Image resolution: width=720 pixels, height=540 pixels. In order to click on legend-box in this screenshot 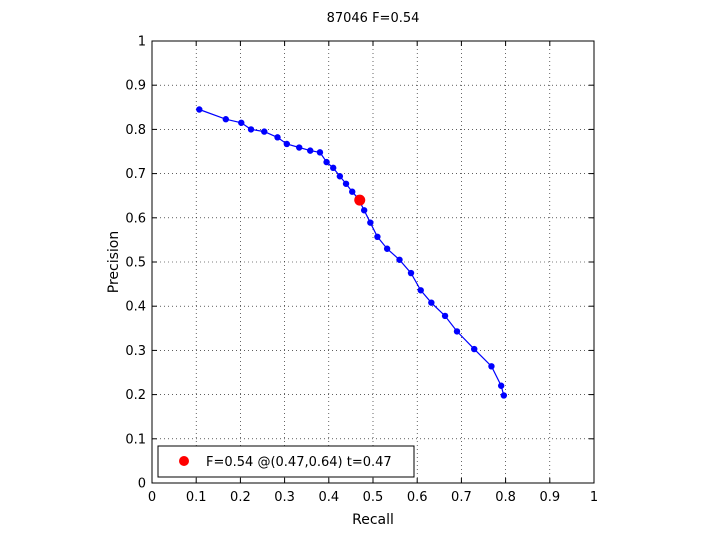, I will do `click(286, 461)`.